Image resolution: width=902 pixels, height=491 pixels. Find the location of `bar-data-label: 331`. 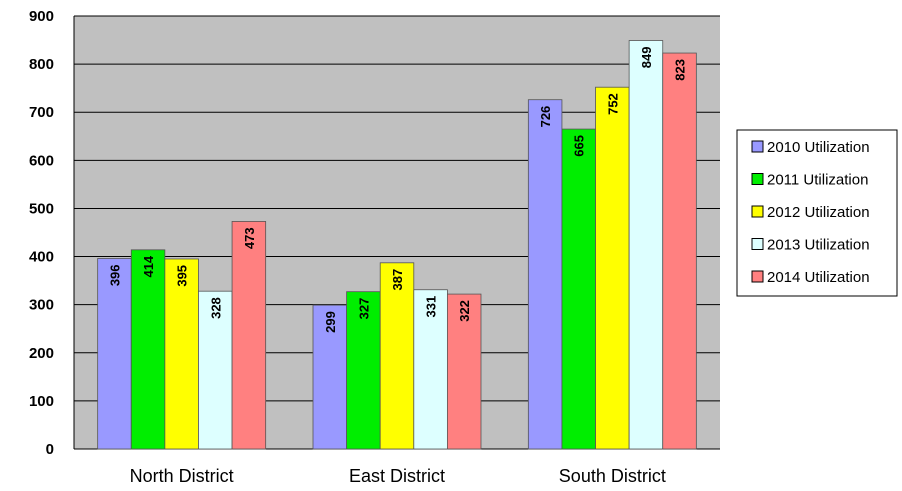

bar-data-label: 331 is located at coordinates (431, 307).